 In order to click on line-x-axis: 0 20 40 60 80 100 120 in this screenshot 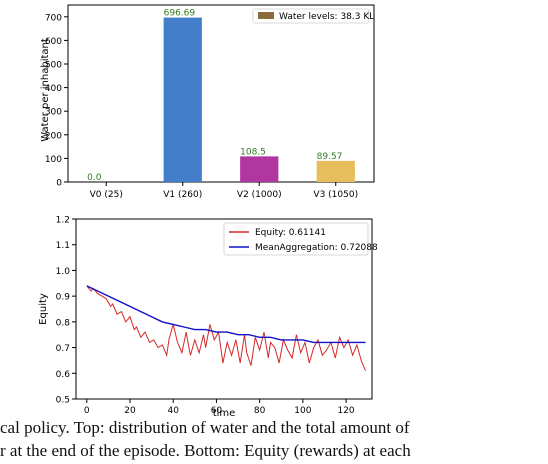, I will do `click(219, 407)`.